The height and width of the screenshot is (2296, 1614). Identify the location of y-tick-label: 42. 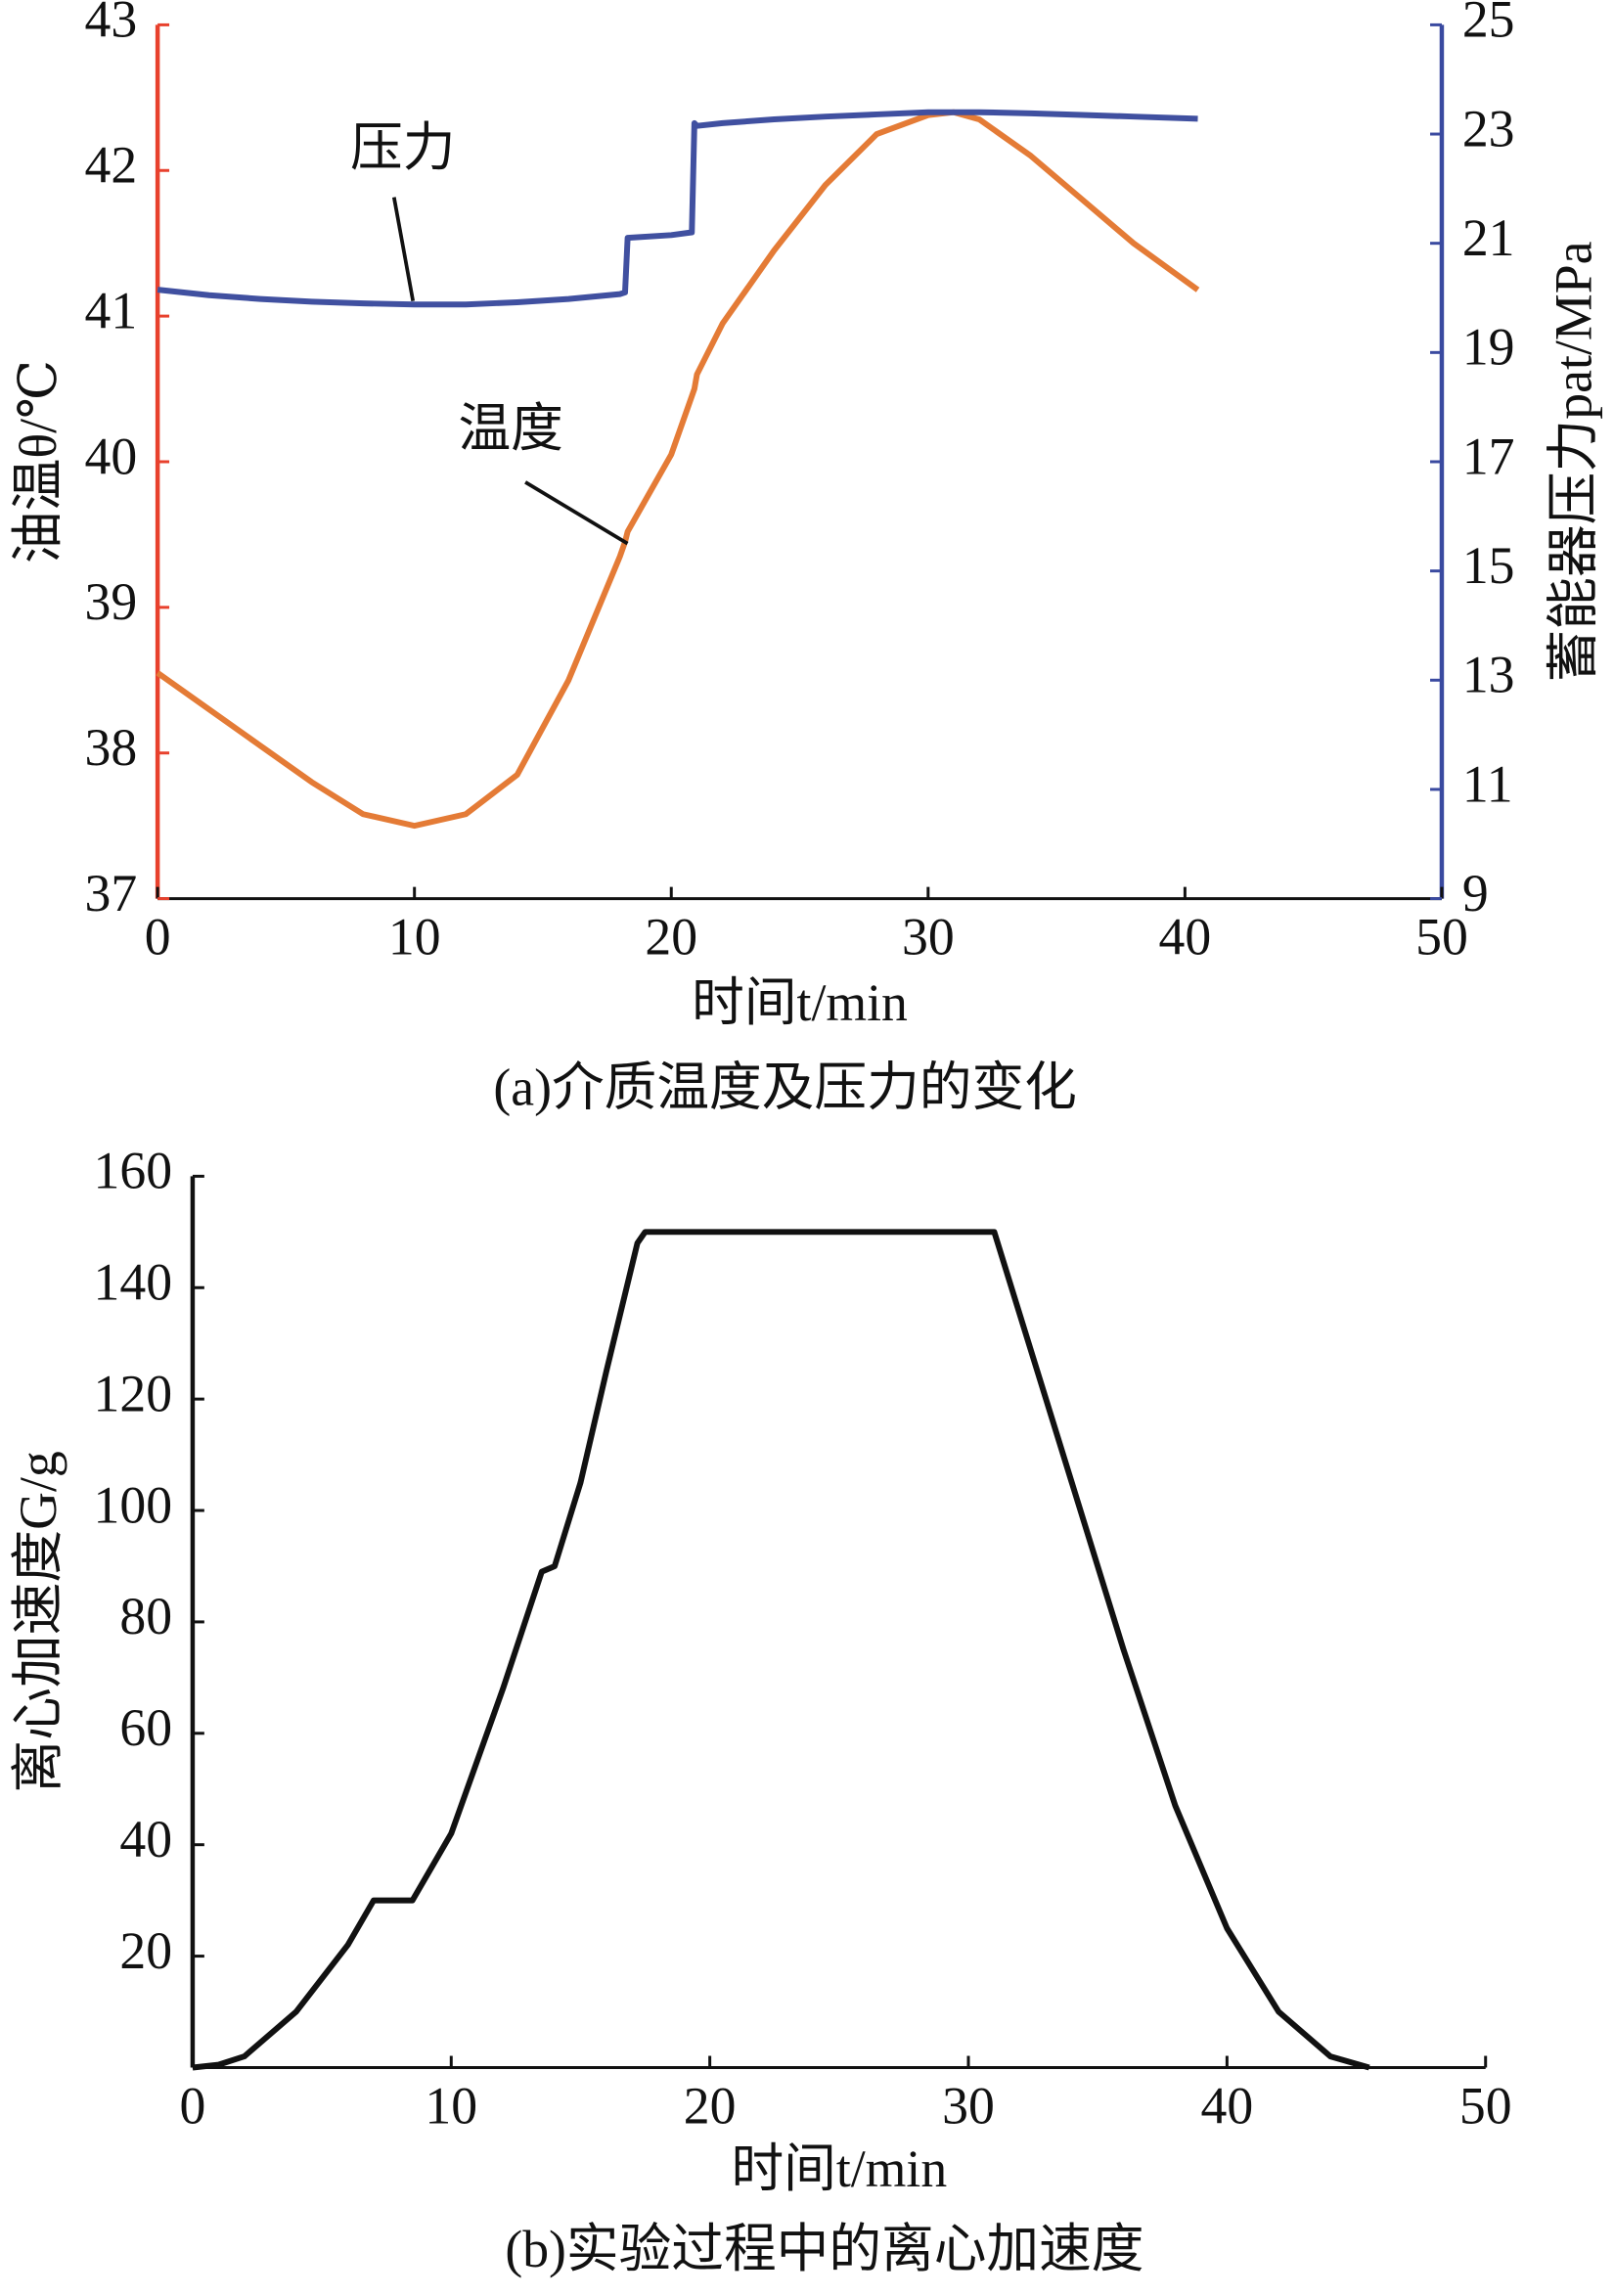
(111, 166).